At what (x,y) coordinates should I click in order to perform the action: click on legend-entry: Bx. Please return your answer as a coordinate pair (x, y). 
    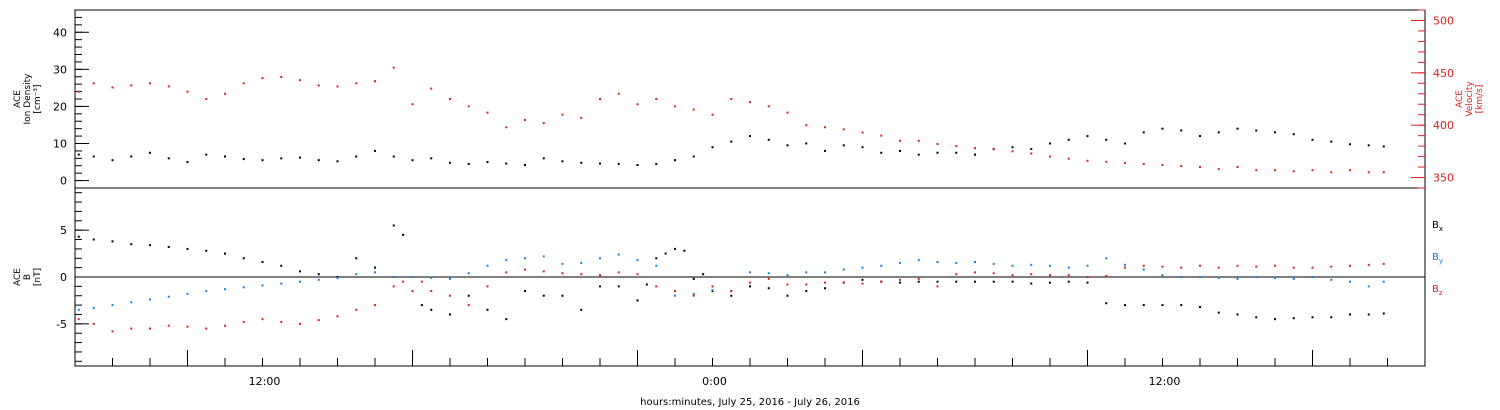
    Looking at the image, I should click on (1437, 226).